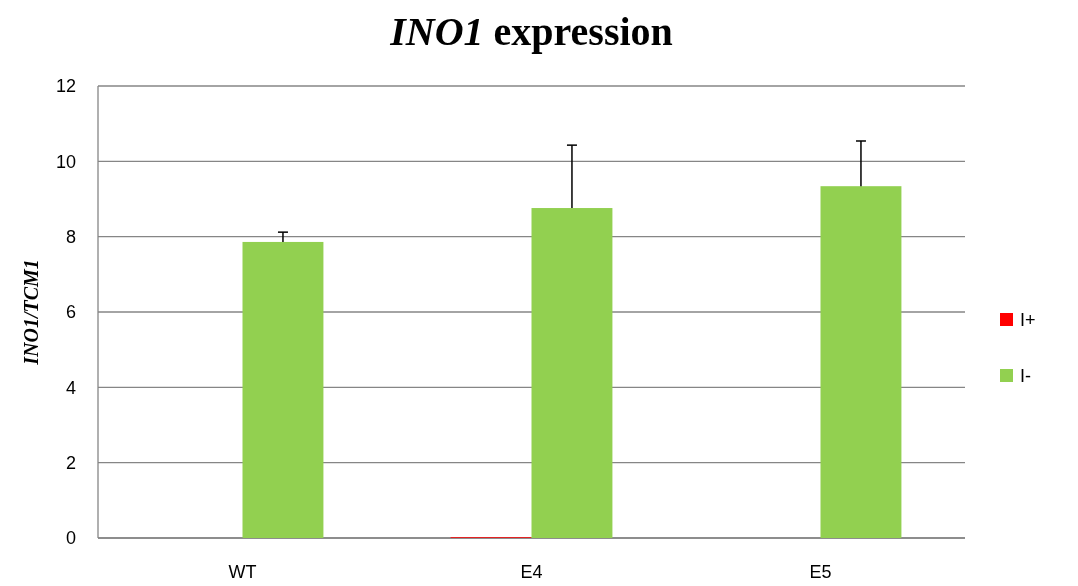  I want to click on y-tick-label: 10, so click(65, 161).